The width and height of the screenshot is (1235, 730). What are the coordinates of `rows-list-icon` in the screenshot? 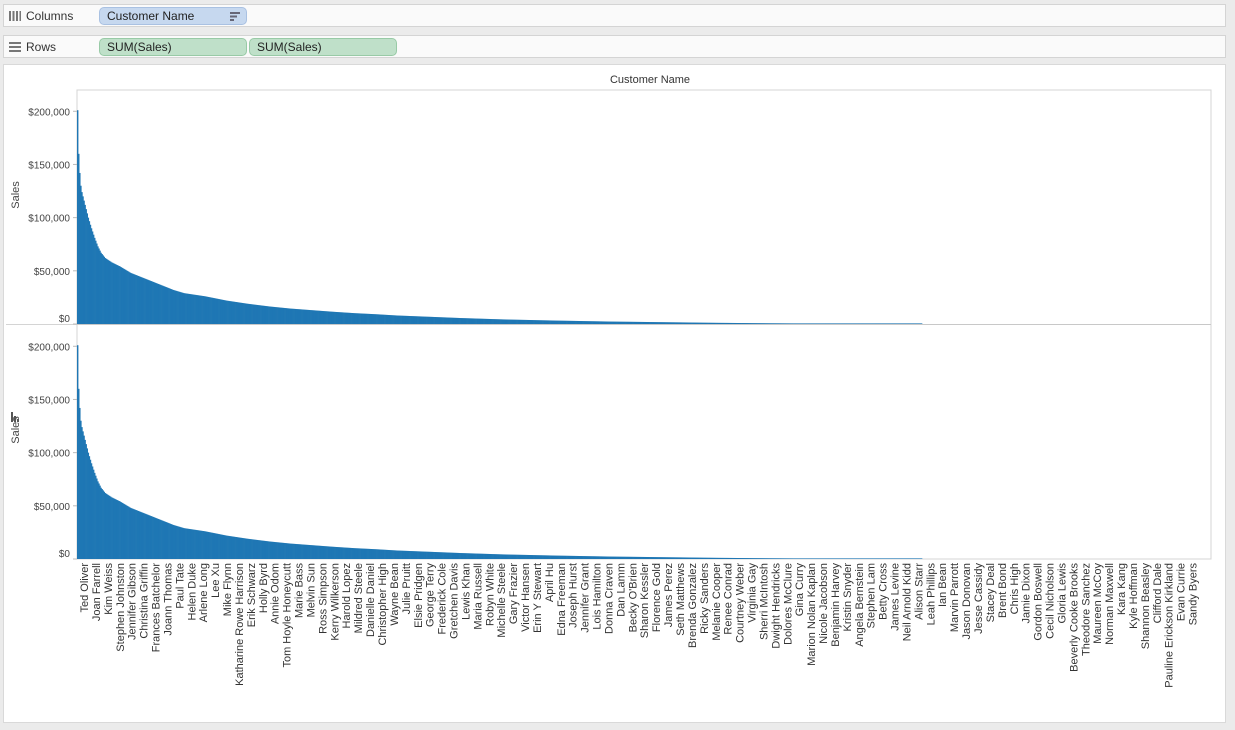 It's located at (15, 47).